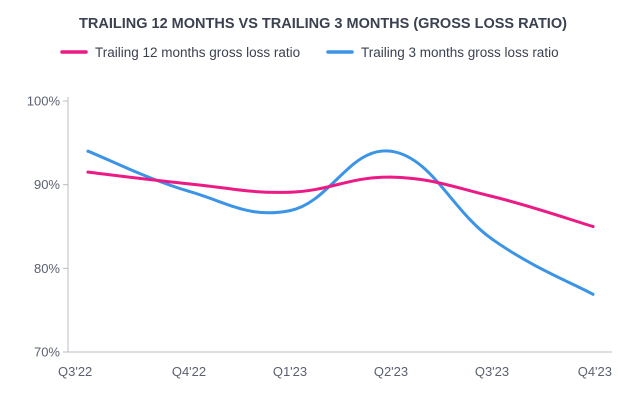 The width and height of the screenshot is (640, 406). I want to click on series-trailing-12-months, so click(340, 199).